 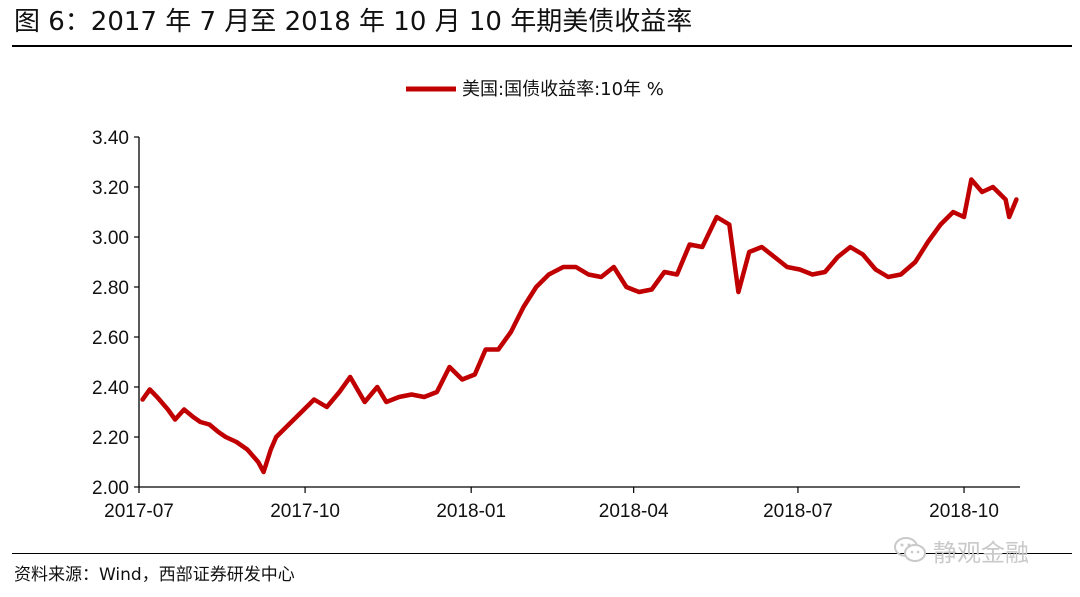 What do you see at coordinates (110, 138) in the screenshot?
I see `y-tick-label: 3.40` at bounding box center [110, 138].